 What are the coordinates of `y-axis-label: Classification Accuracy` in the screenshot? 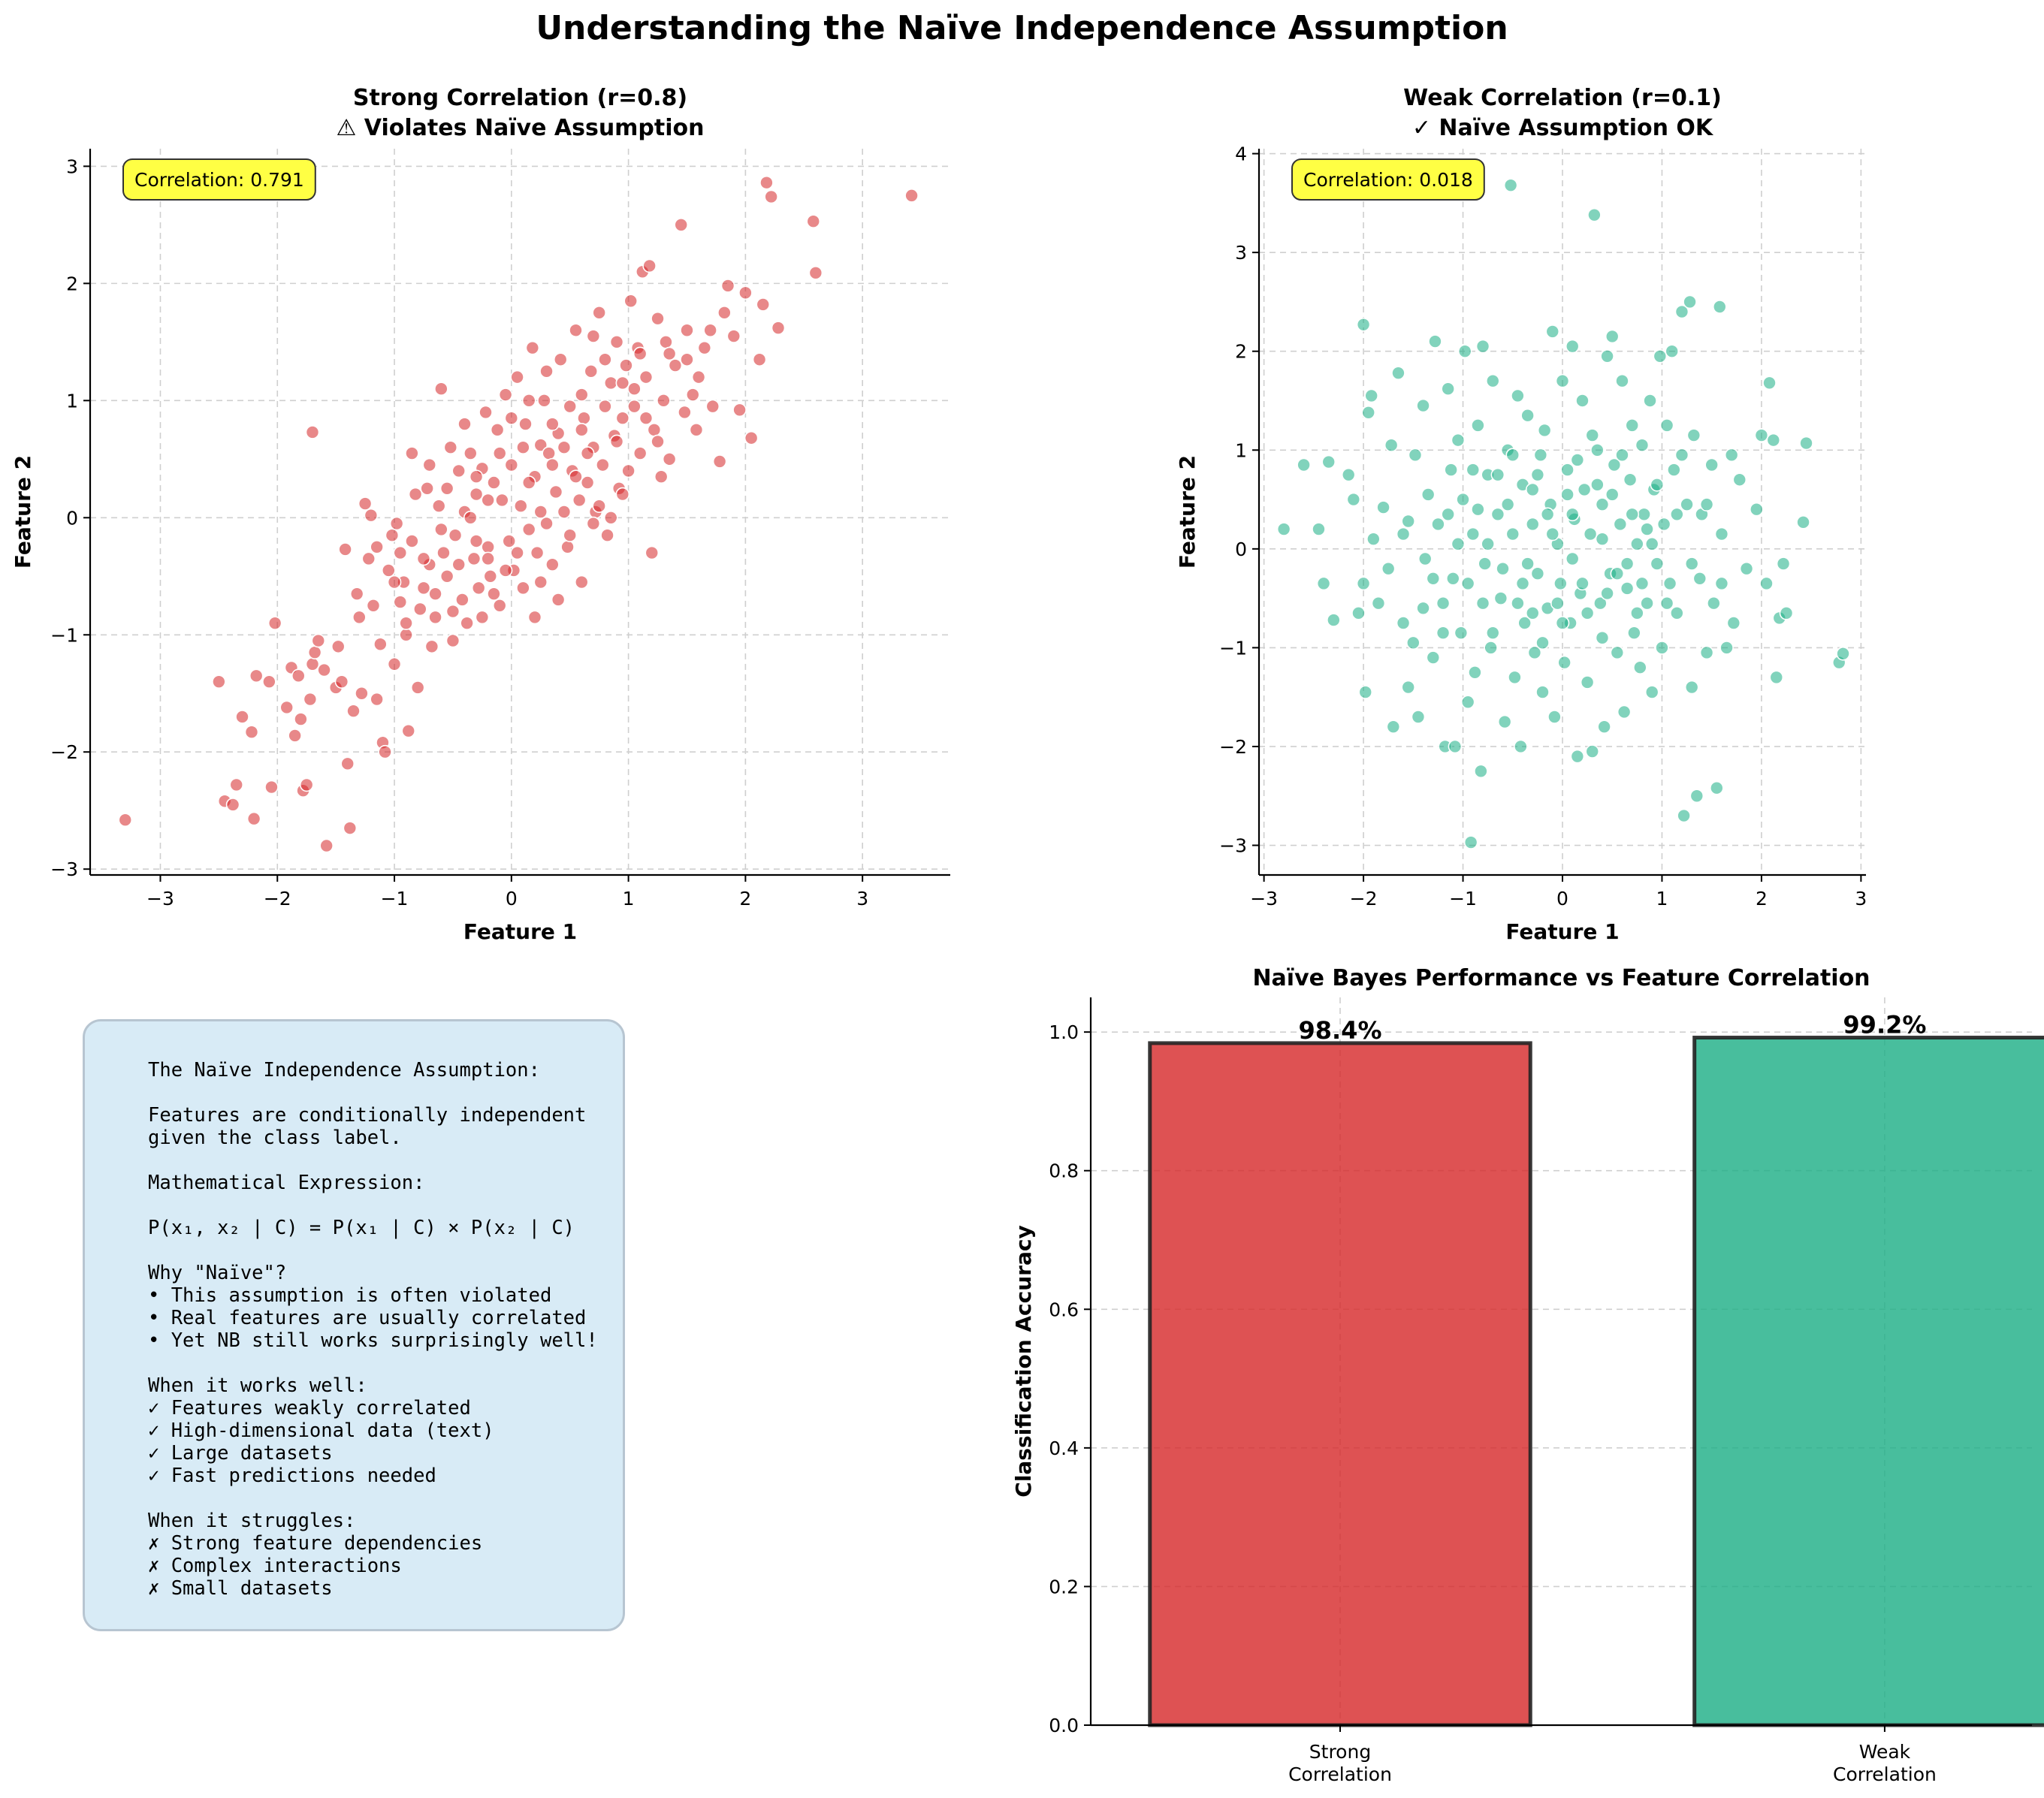 It's located at (1023, 1361).